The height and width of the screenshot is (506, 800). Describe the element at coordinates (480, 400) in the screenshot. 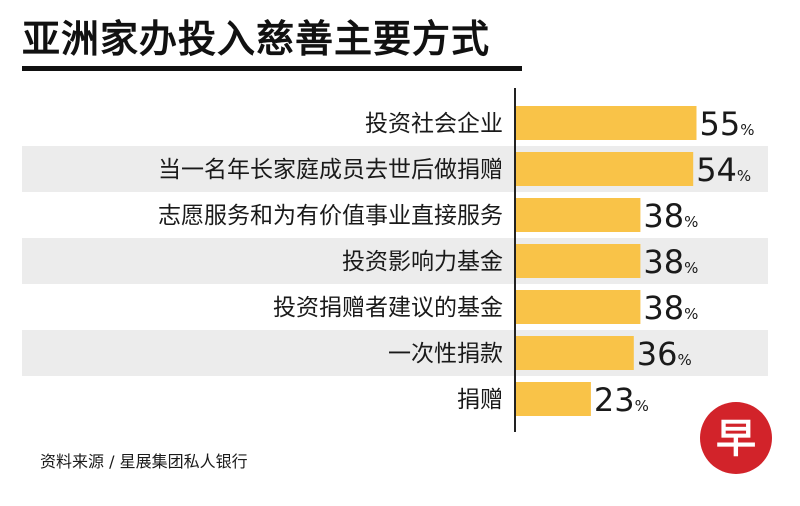

I see `category-label: 捐赠` at that location.